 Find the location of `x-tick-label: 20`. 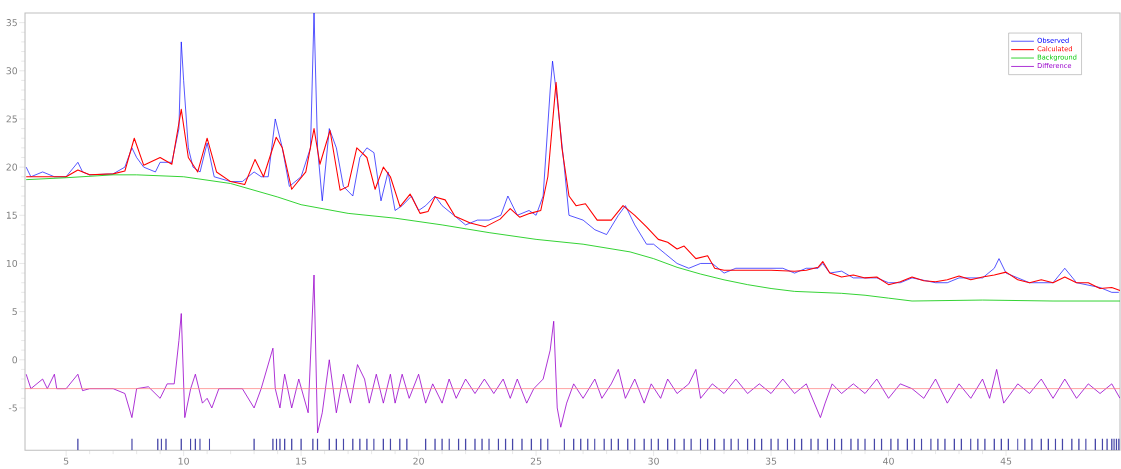

x-tick-label: 20 is located at coordinates (418, 461).